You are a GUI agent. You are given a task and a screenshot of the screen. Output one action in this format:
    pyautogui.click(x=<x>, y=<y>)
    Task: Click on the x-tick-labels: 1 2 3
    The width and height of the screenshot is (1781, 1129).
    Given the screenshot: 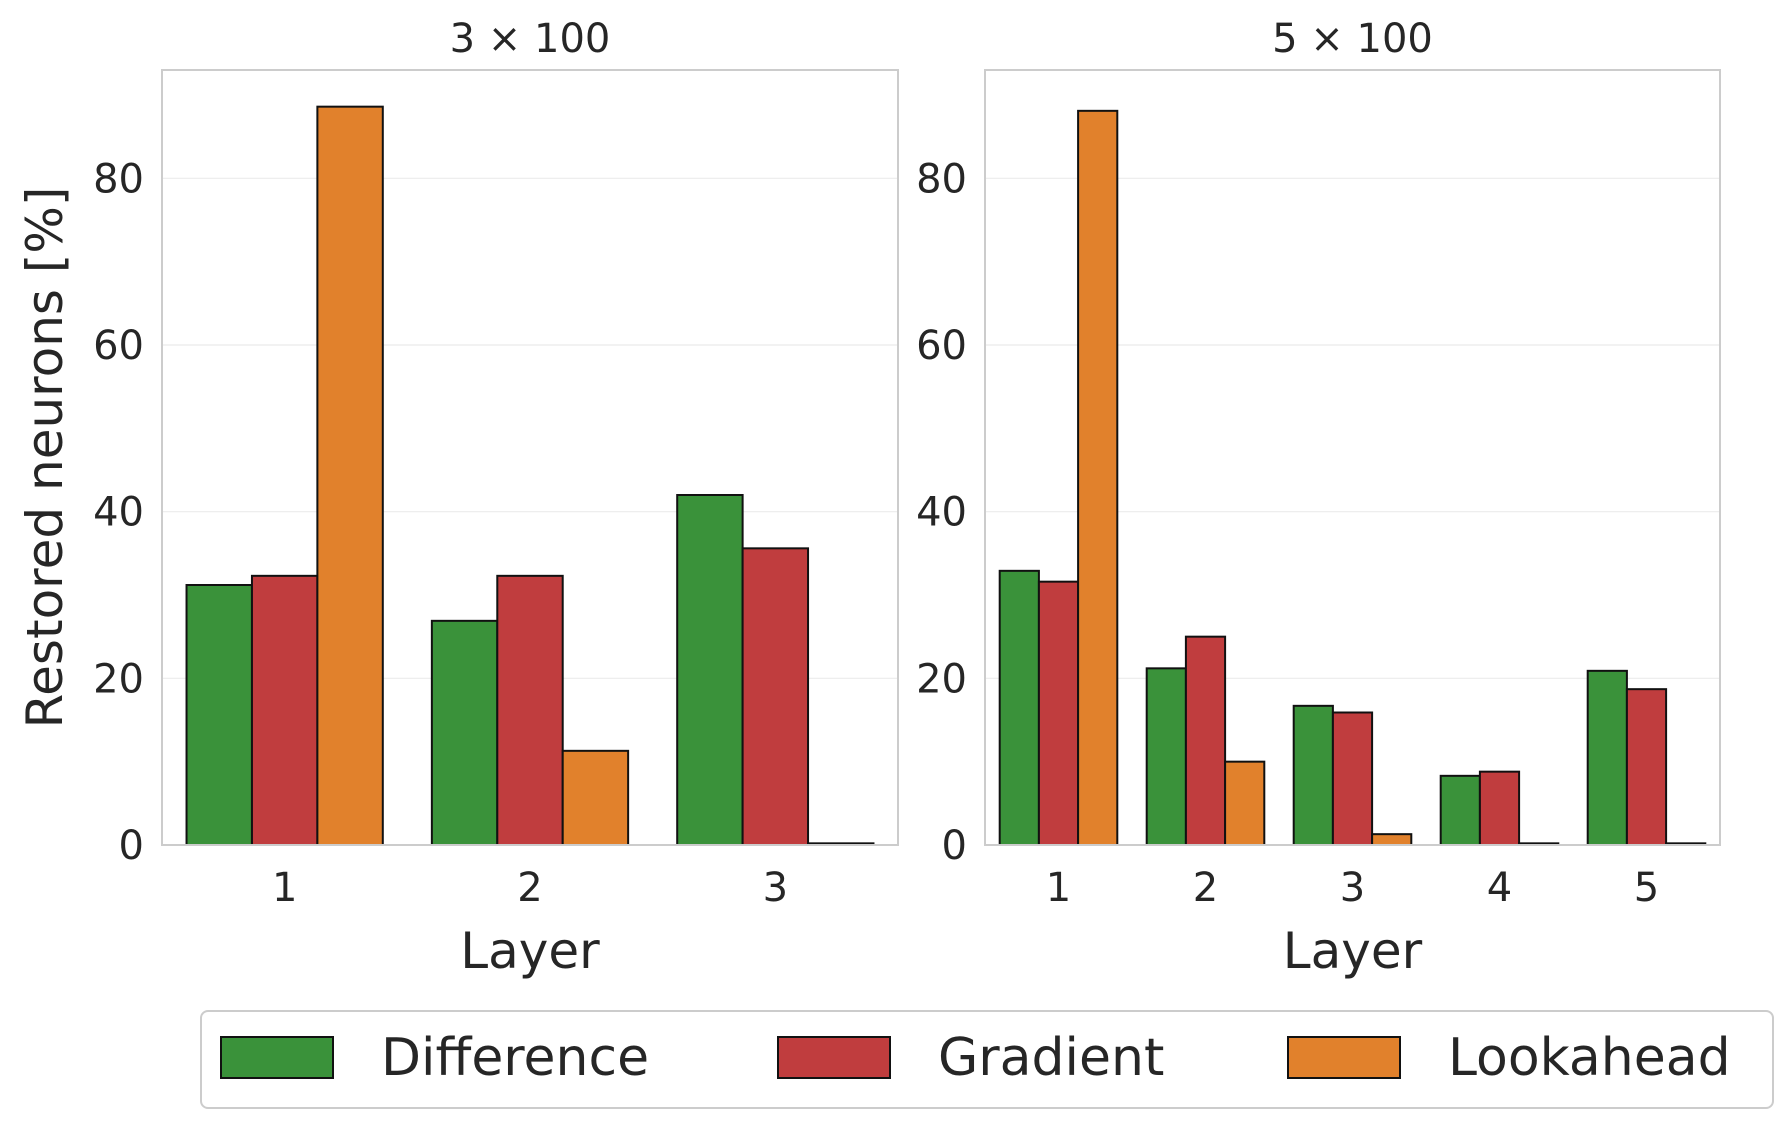 What is the action you would take?
    pyautogui.click(x=530, y=888)
    